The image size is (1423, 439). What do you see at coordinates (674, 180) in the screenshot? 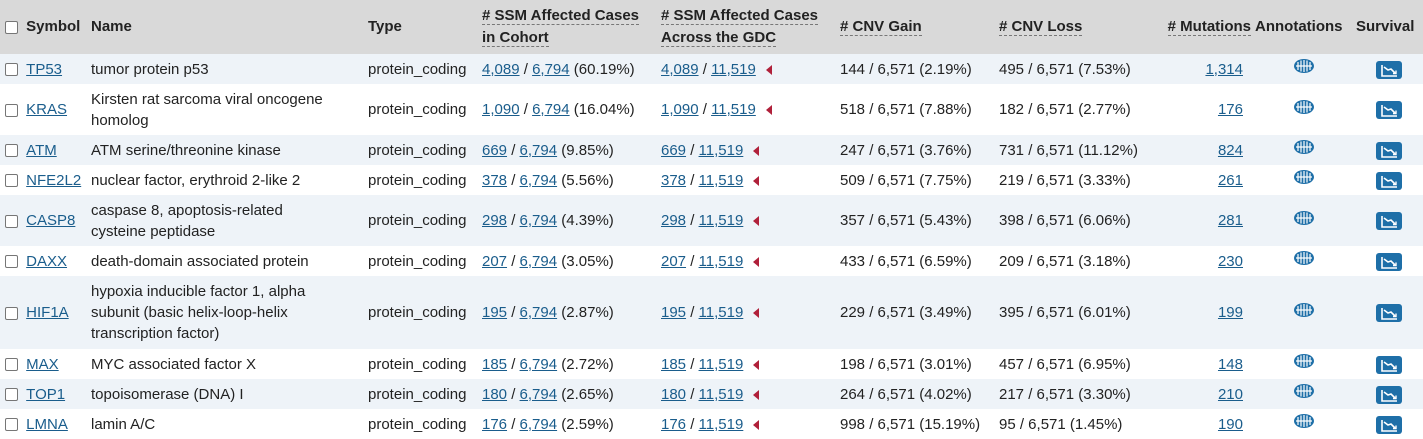
I see `gdc-affected-cases-link: 378` at bounding box center [674, 180].